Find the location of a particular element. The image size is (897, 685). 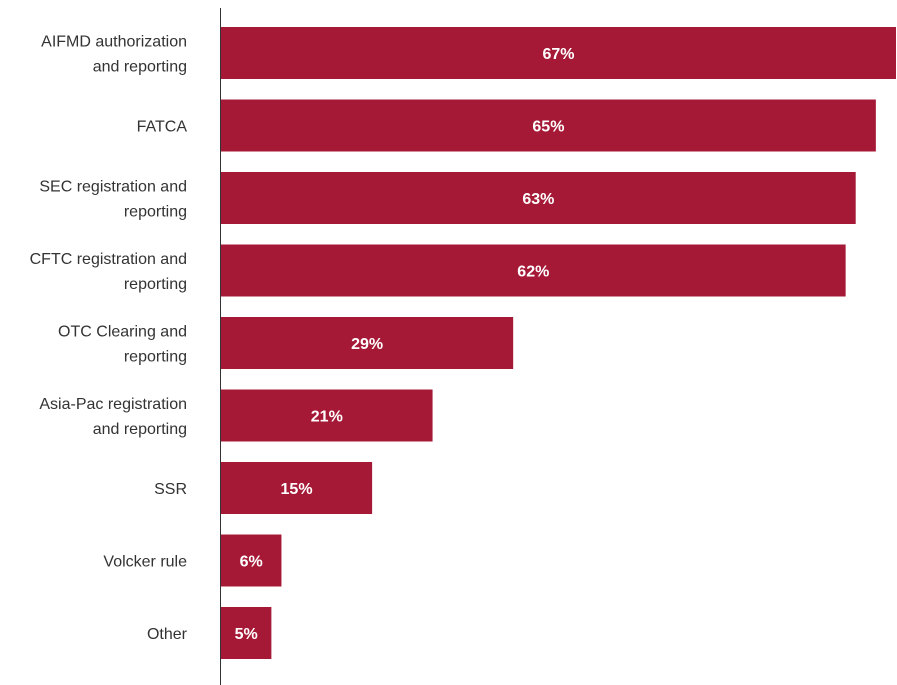

category-label: Other is located at coordinates (167, 634).